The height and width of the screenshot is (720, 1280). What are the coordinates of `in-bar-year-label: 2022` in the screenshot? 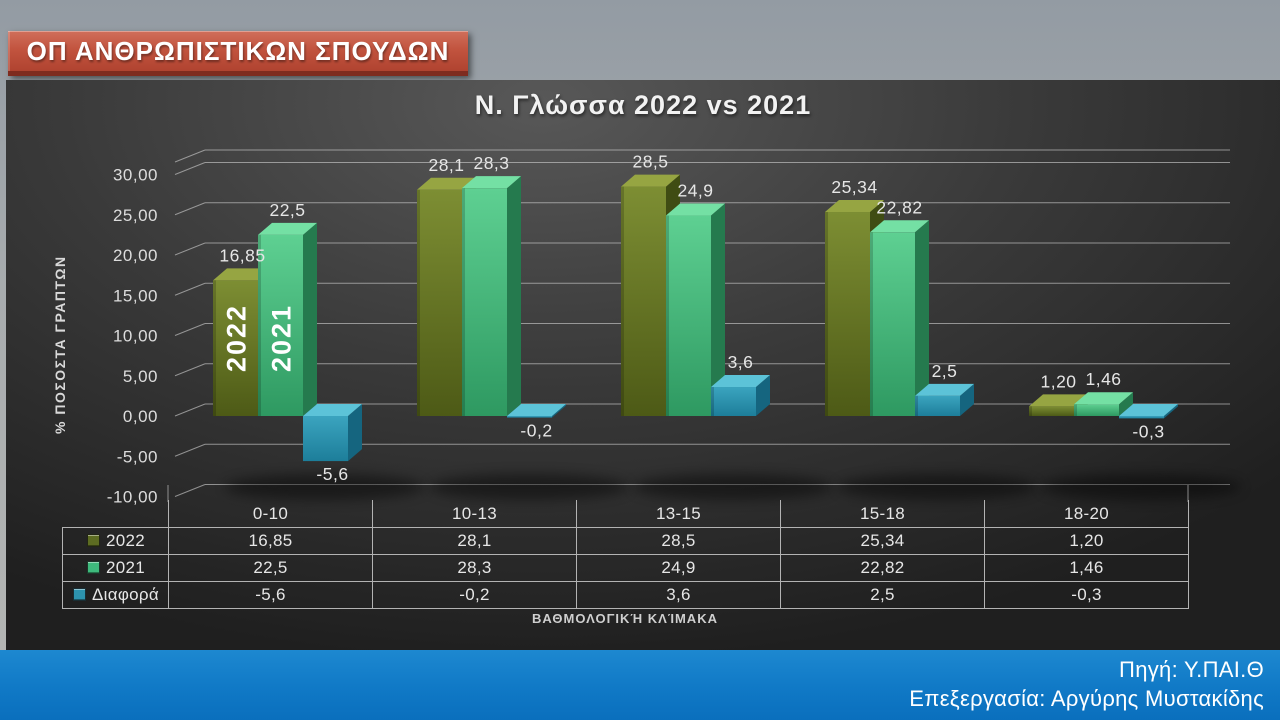 It's located at (237, 338).